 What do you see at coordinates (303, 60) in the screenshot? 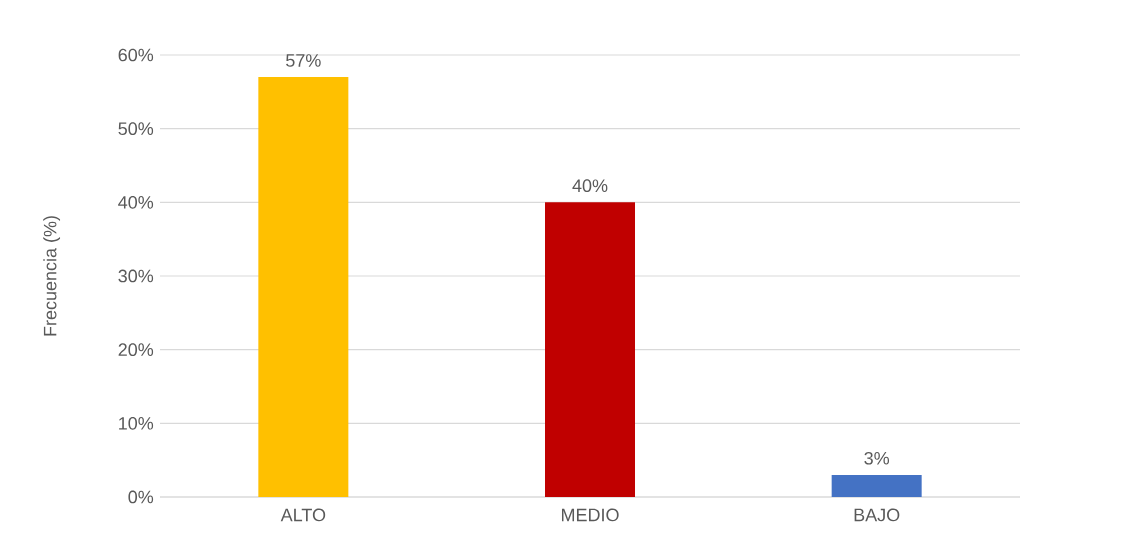
I see `data-label: 57%` at bounding box center [303, 60].